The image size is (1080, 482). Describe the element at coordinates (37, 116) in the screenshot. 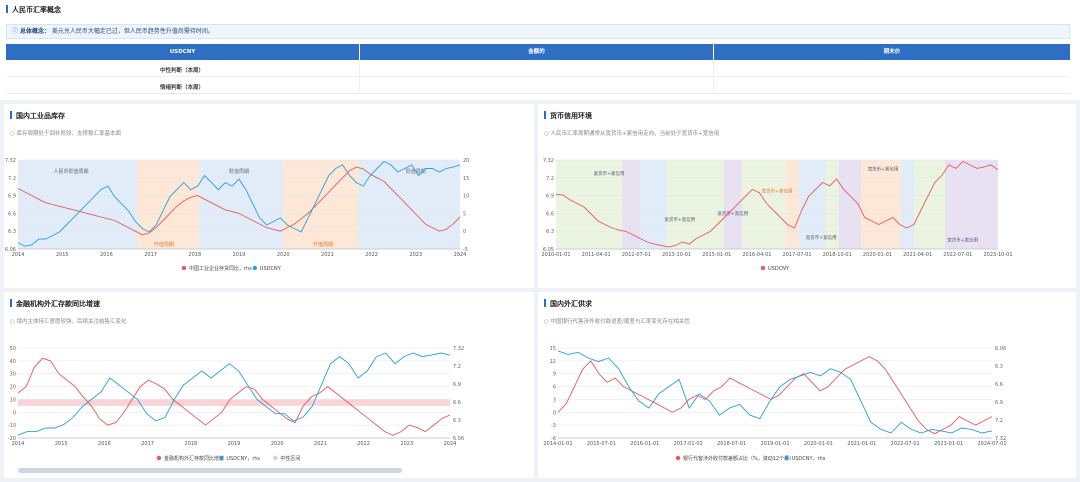

I see `panel-title: 国内工业品库存` at that location.